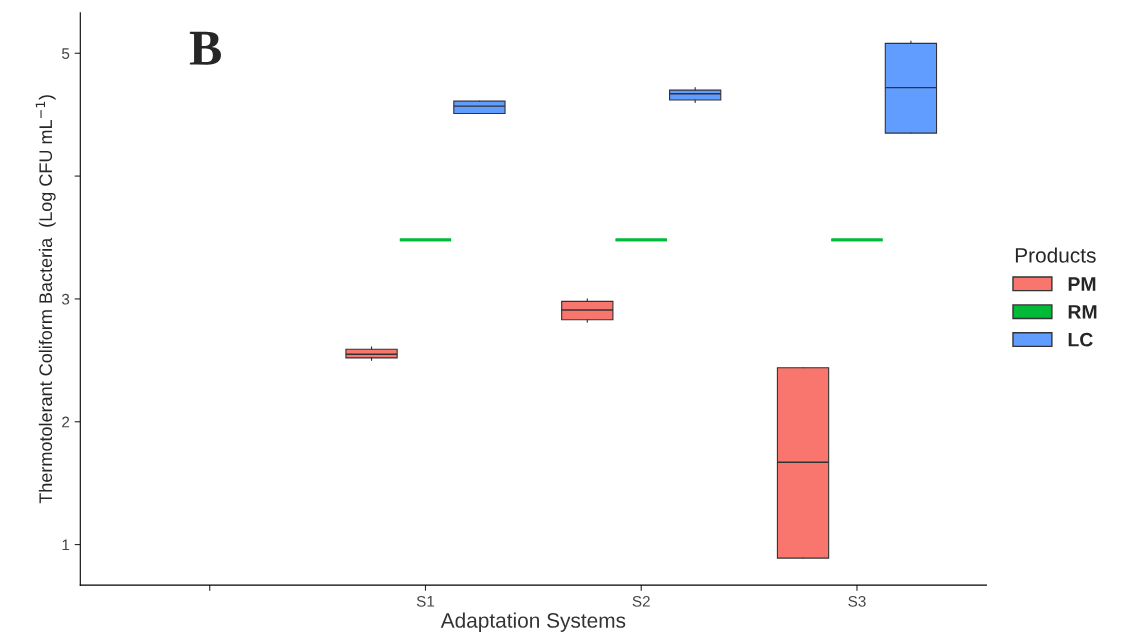 This screenshot has width=1147, height=636. I want to click on legend-label: LC, so click(1080, 339).